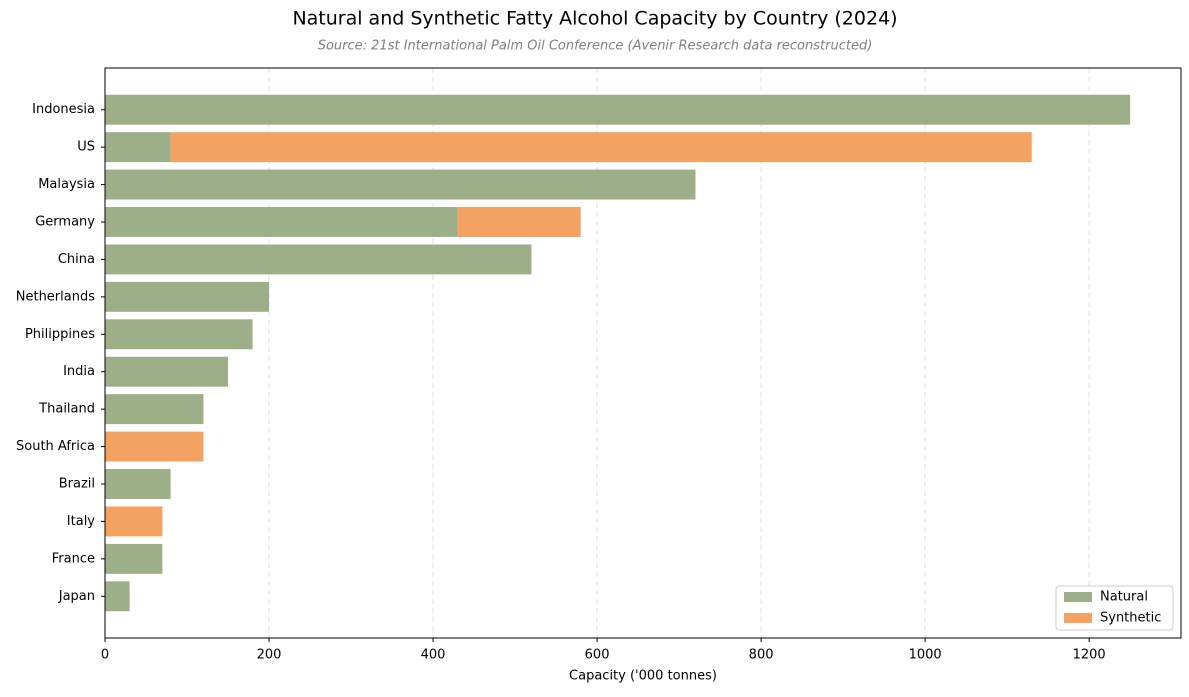  Describe the element at coordinates (55, 446) in the screenshot. I see `y-tick-label: South Africa` at that location.